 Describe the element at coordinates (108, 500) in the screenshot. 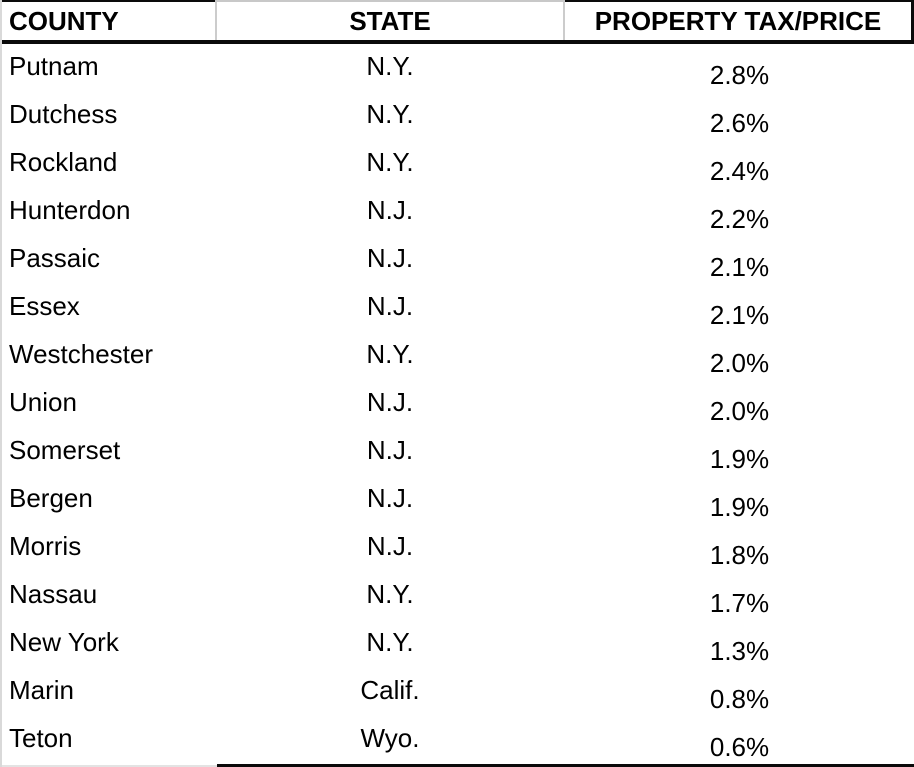

I see `county-cell: Bergen` at that location.